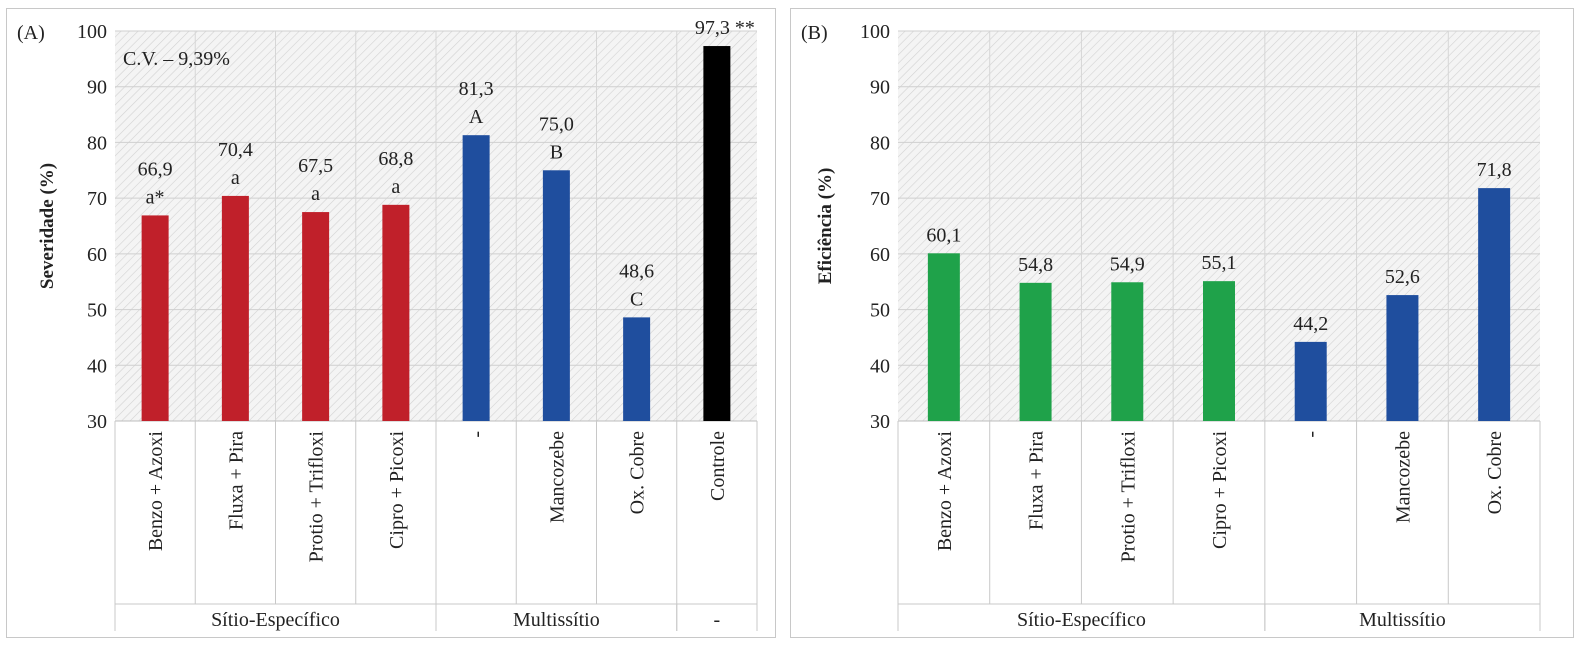 The width and height of the screenshot is (1592, 664). I want to click on data-label: 44,2, so click(1310, 324).